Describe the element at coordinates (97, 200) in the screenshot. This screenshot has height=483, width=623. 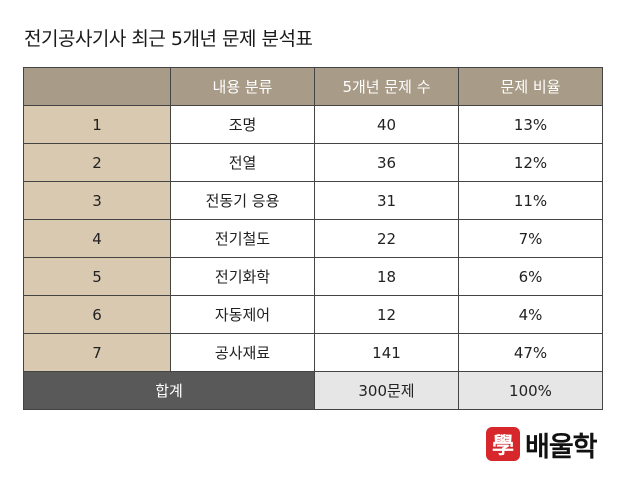
I see `row-number: 3` at that location.